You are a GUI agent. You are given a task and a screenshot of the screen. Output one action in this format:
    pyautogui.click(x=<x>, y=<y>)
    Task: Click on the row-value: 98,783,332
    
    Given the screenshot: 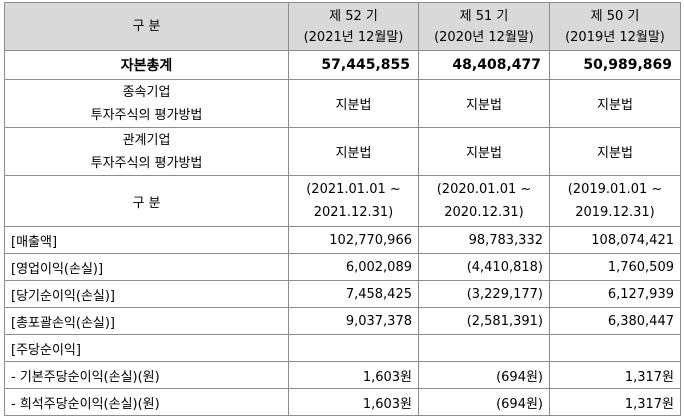 What is the action you would take?
    pyautogui.click(x=484, y=240)
    